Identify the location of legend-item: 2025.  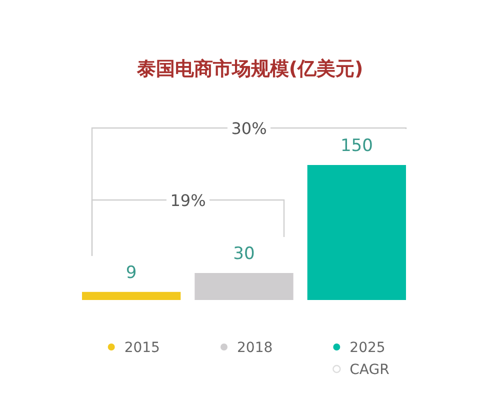
(359, 348).